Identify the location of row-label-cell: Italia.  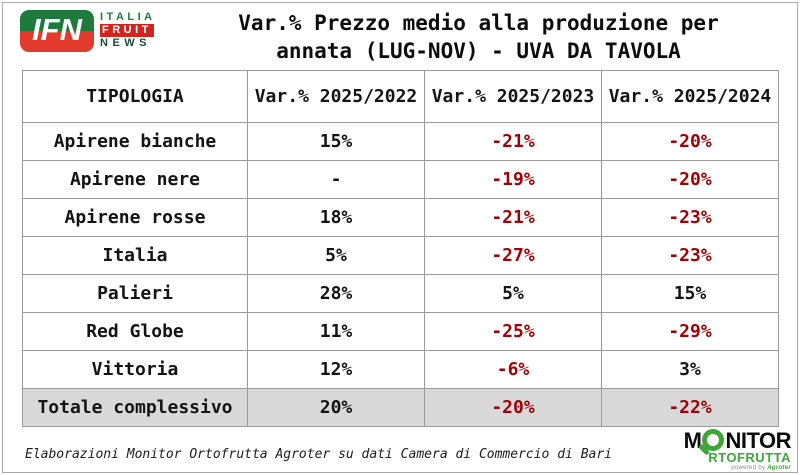
(135, 255).